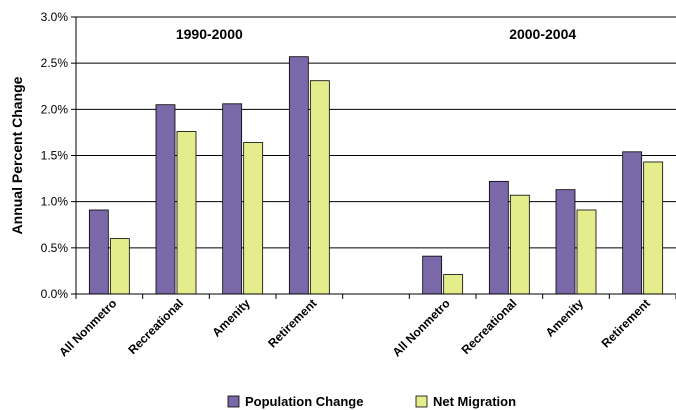  I want to click on legend-label: Population Change, so click(304, 401).